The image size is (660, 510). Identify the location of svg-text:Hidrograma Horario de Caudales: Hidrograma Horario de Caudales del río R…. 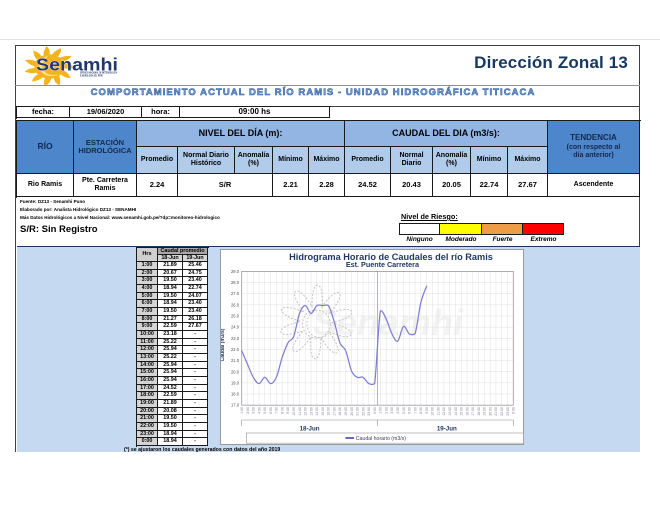
(391, 257).